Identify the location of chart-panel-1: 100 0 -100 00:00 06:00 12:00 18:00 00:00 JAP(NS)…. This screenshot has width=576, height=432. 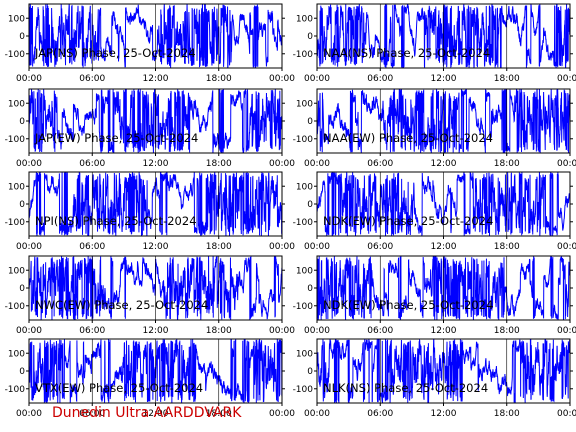
(150, 43).